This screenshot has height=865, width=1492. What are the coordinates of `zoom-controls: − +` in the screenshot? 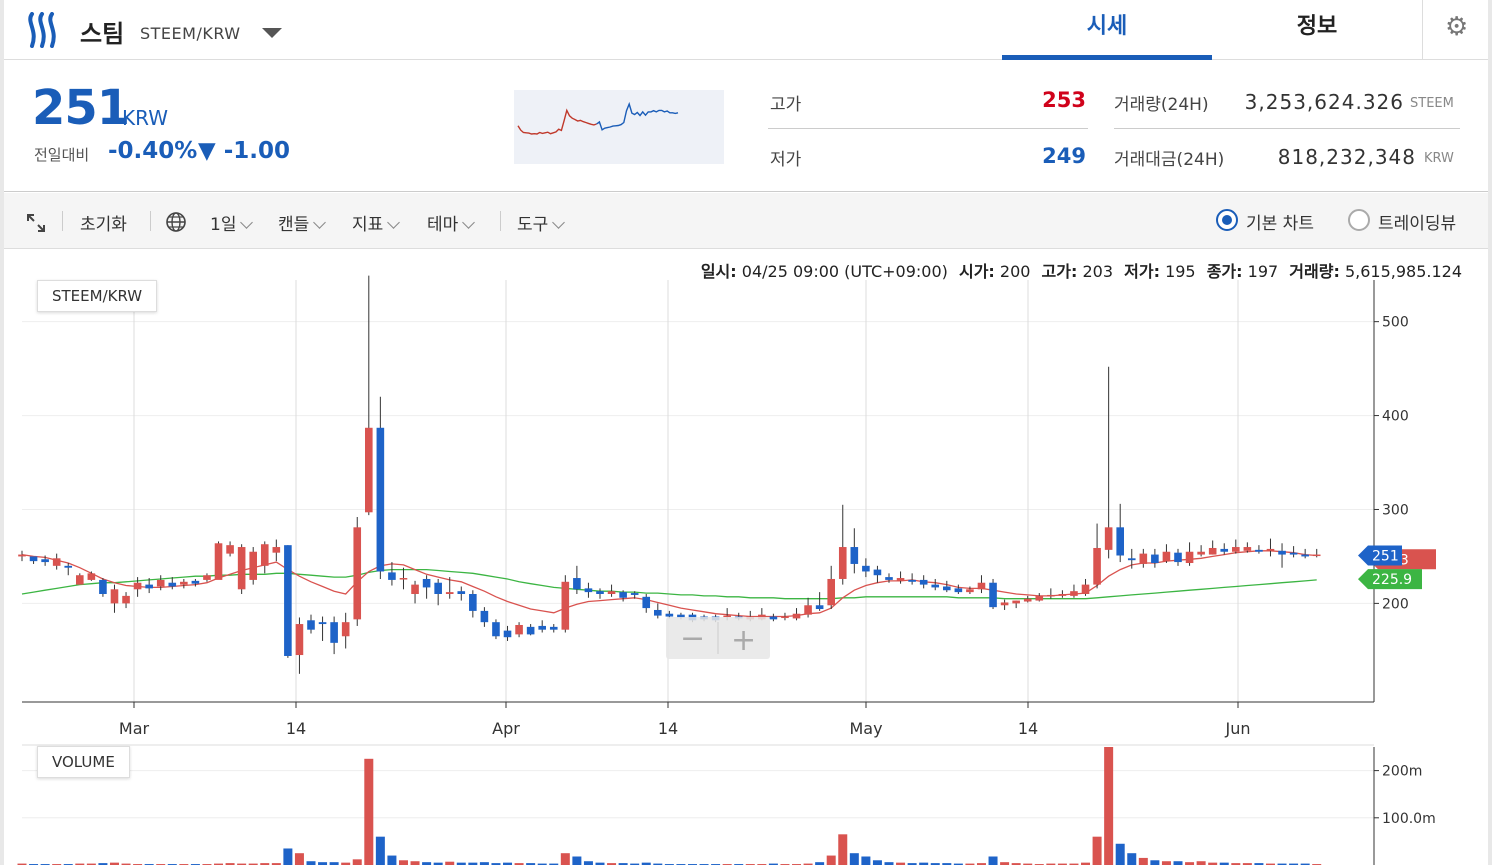 It's located at (718, 638).